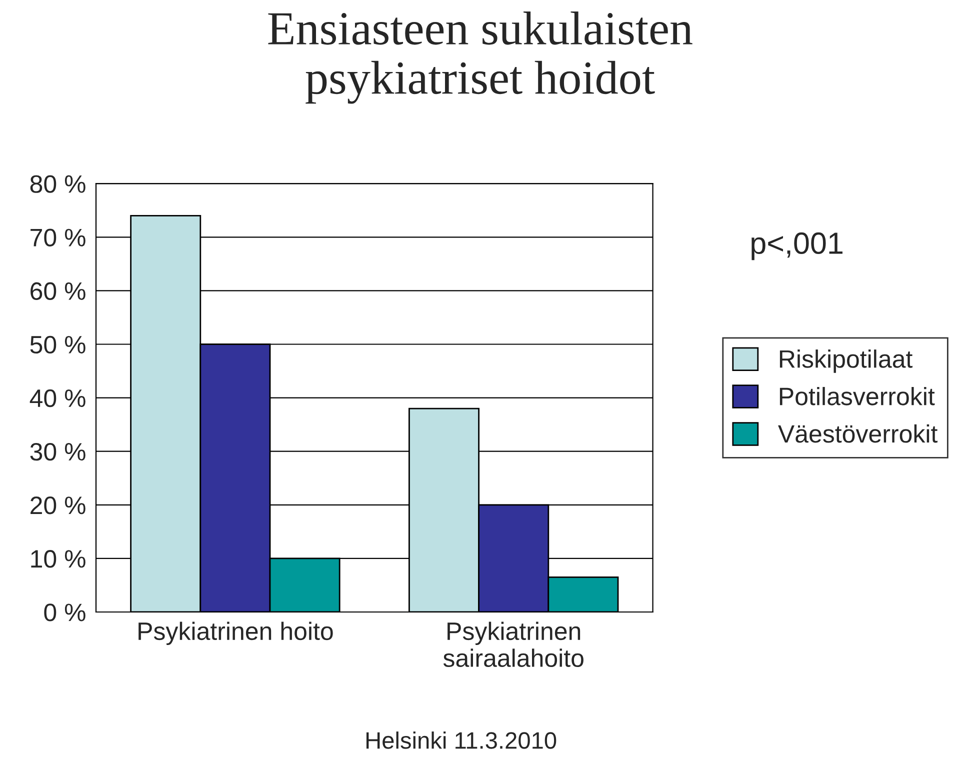 This screenshot has width=960, height=765. Describe the element at coordinates (58, 291) in the screenshot. I see `y-tick-label: 60 %` at that location.